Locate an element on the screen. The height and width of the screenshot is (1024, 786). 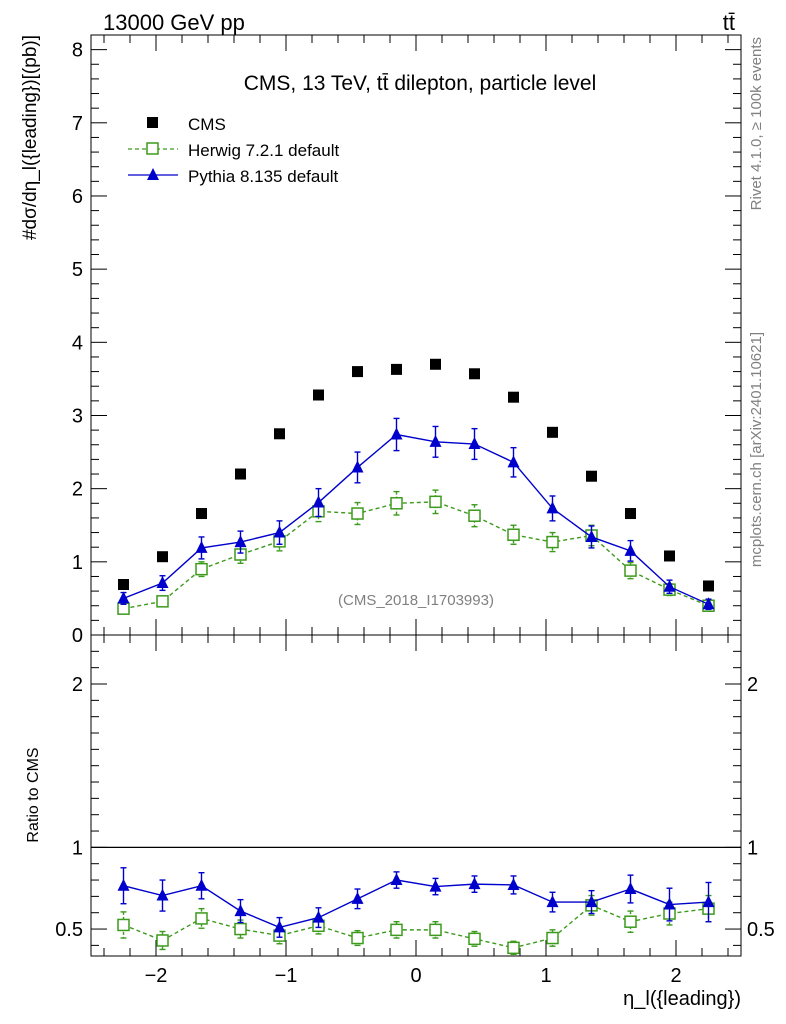
legend-herwig-marker is located at coordinates (152, 148).